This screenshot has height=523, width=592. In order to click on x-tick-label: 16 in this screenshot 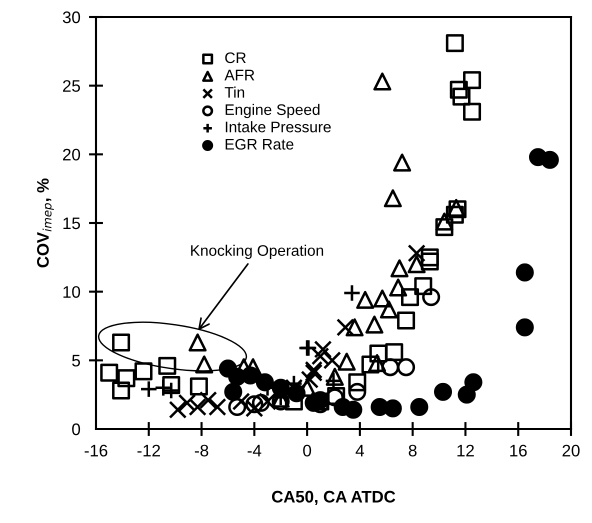, I will do `click(518, 450)`.